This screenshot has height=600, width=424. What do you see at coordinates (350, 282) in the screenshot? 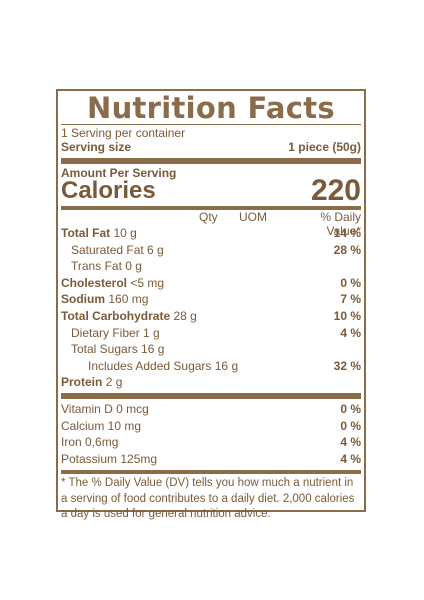
I see `nutrient-dv: 0 %` at bounding box center [350, 282].